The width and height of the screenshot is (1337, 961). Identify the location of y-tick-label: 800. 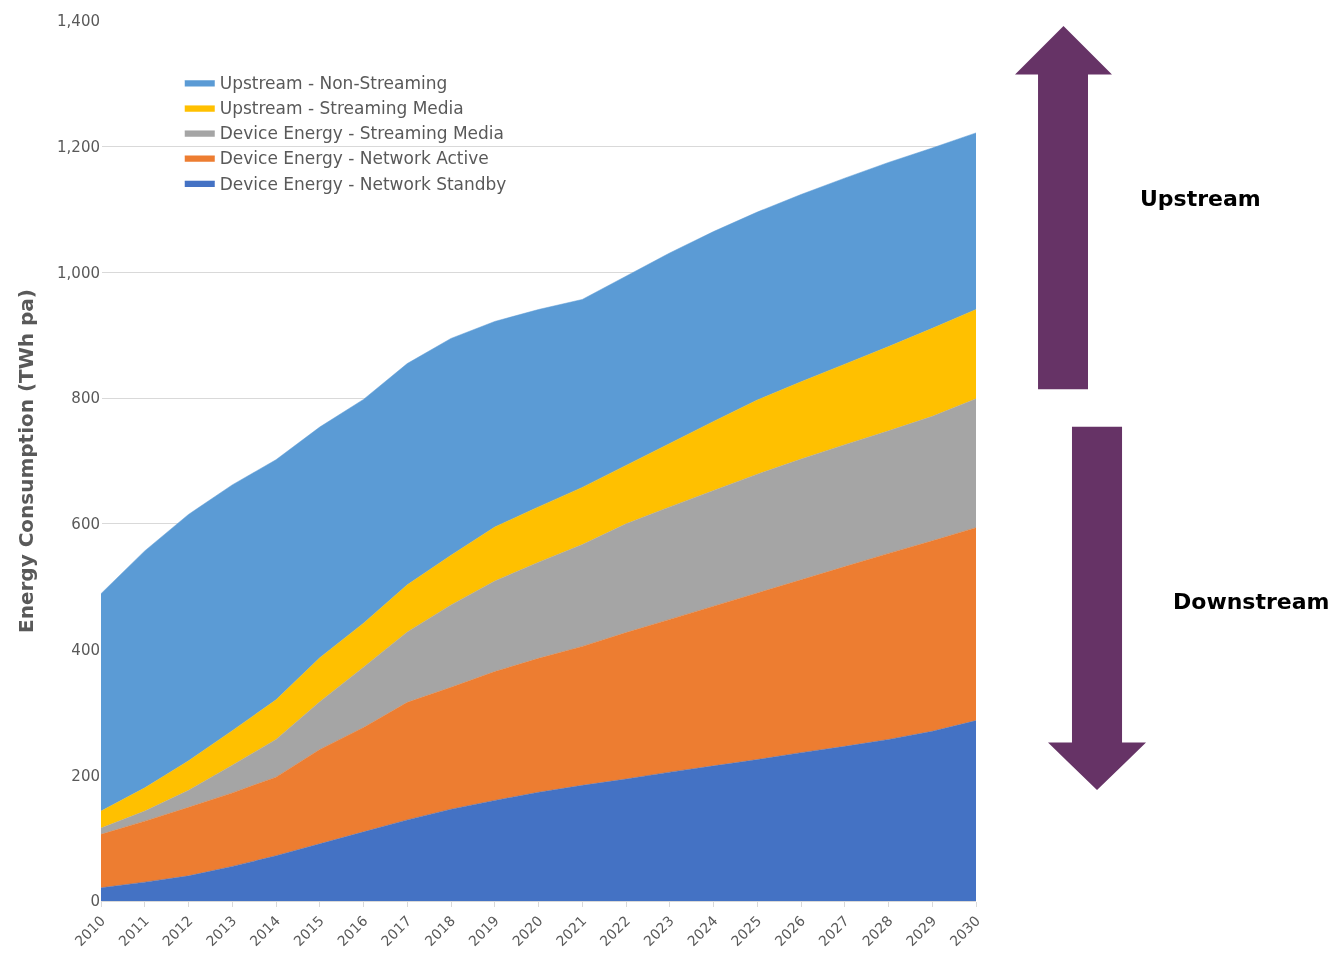
(85, 398).